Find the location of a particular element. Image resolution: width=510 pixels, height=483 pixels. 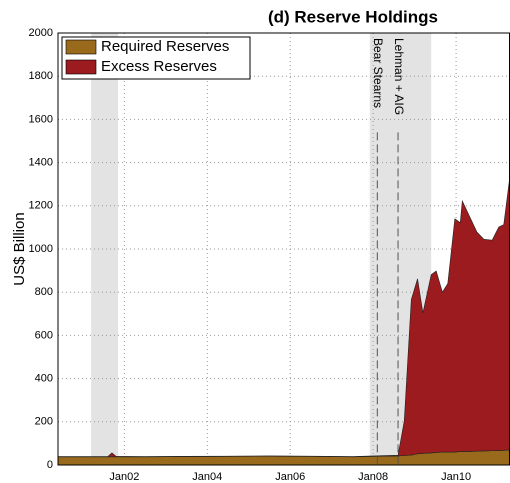

y-tick-label: 1000 is located at coordinates (41, 249).